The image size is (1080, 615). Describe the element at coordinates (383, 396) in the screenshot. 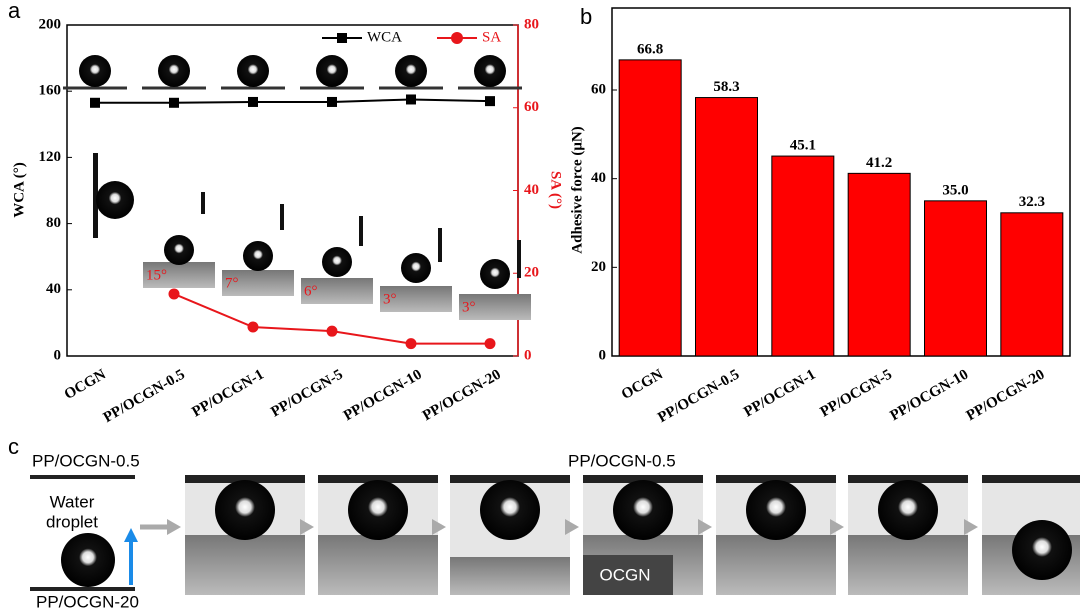

I see `x-tick-label: PP/OCGN-10` at that location.